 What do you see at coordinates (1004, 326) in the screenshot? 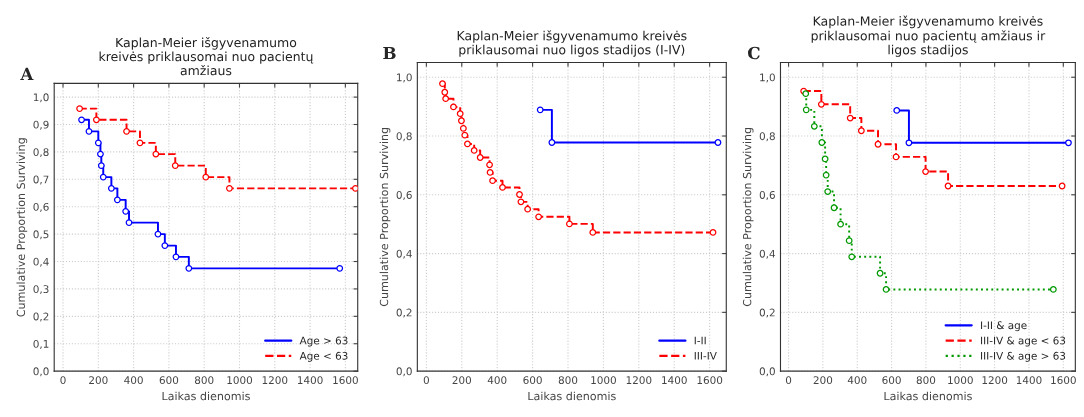
I see `legend-label: I-II & age` at bounding box center [1004, 326].